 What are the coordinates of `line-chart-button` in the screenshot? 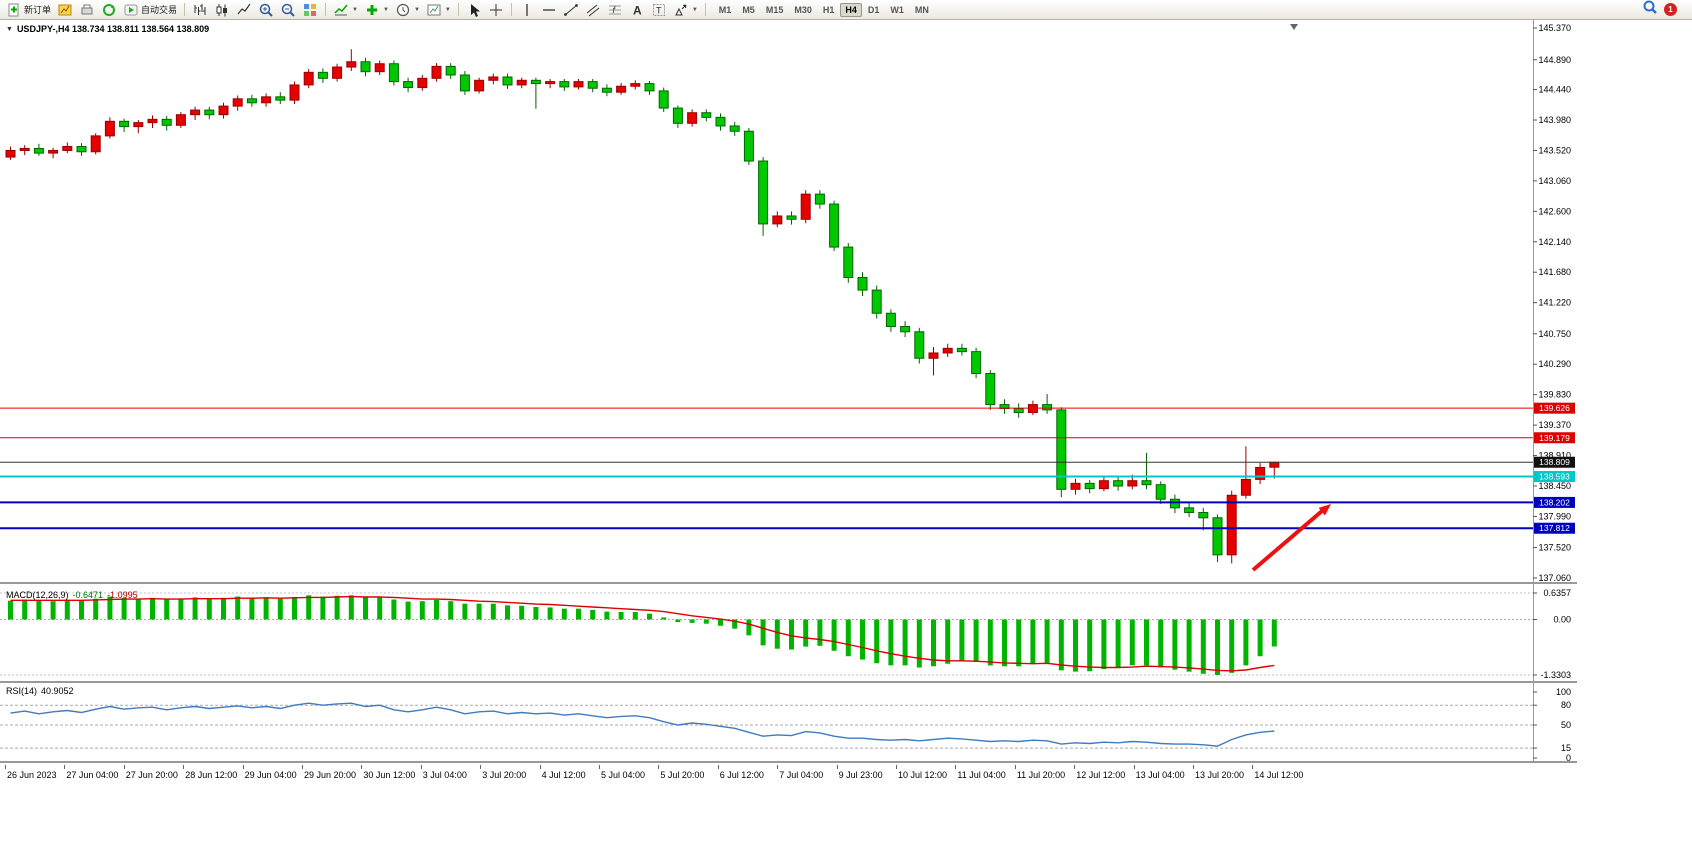 It's located at (244, 9).